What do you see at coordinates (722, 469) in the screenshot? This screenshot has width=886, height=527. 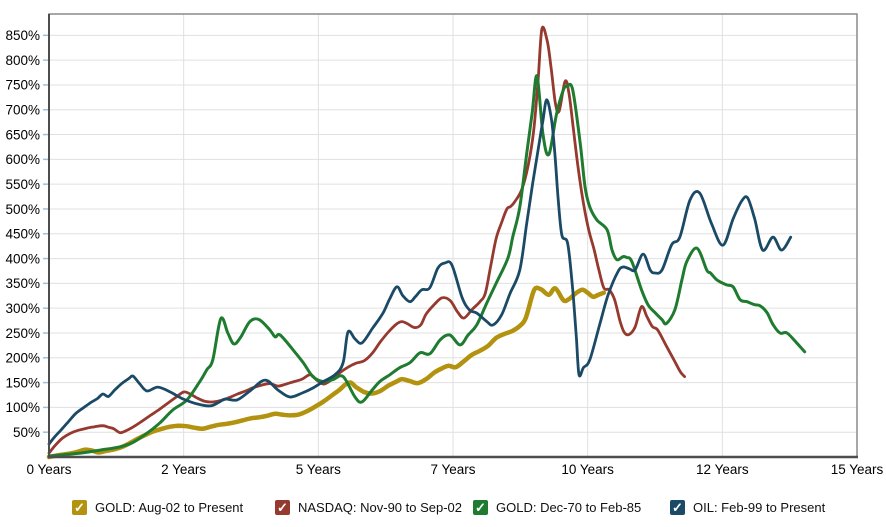 I see `x-axis-tick-label: 12 Years` at bounding box center [722, 469].